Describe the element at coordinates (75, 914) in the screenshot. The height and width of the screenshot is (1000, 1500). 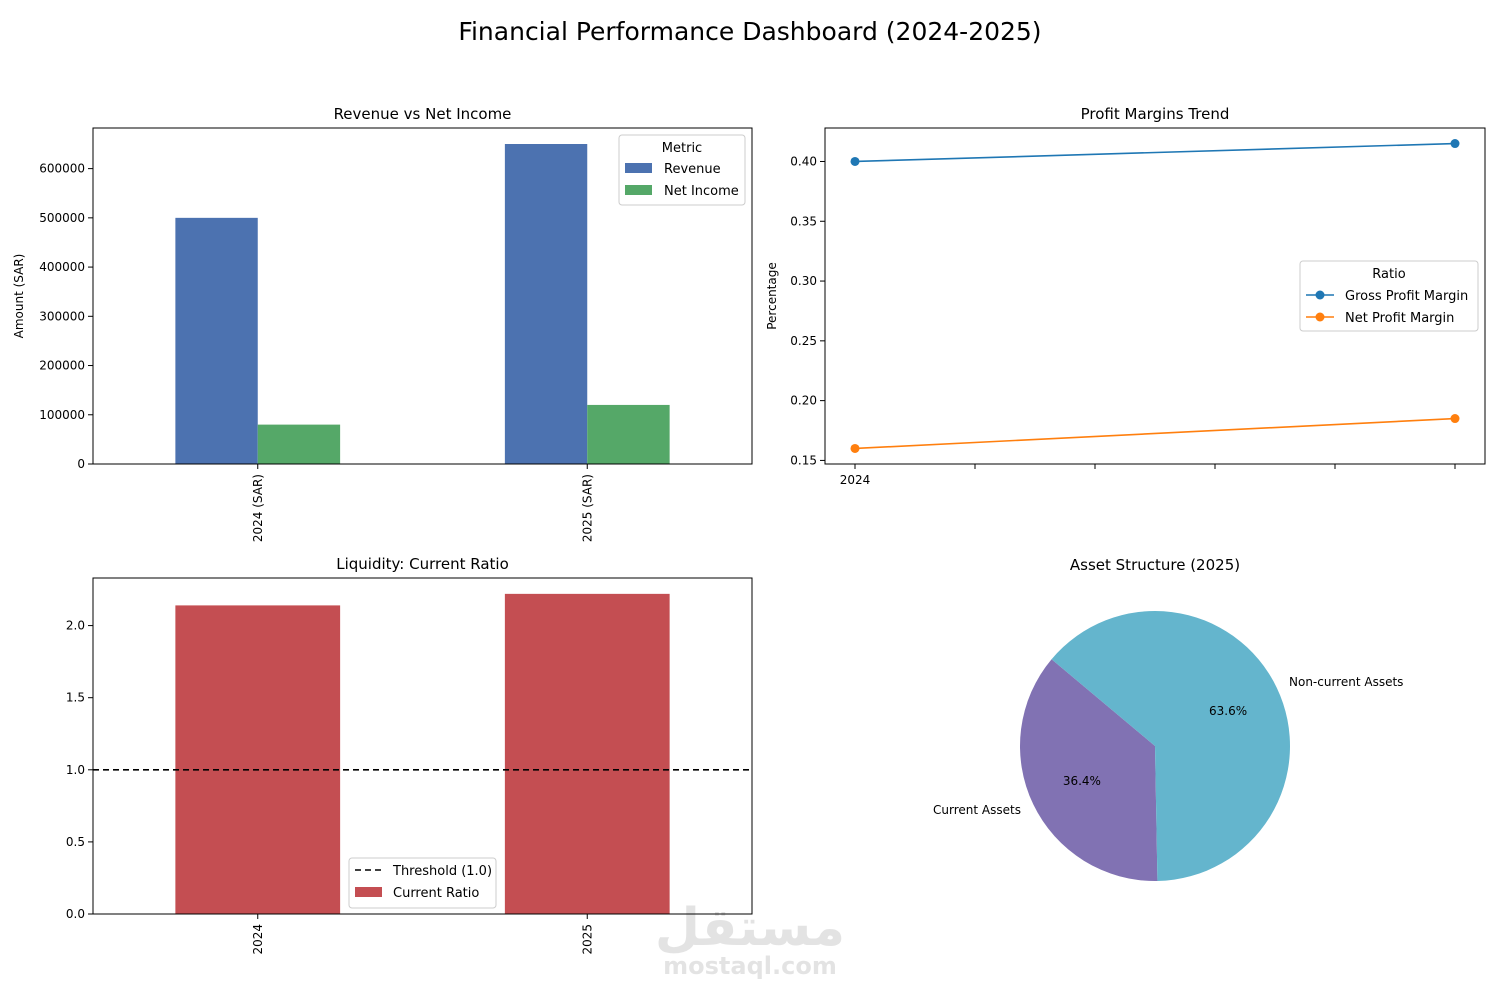
I see `liquidity-ytick-label: 0.0` at that location.